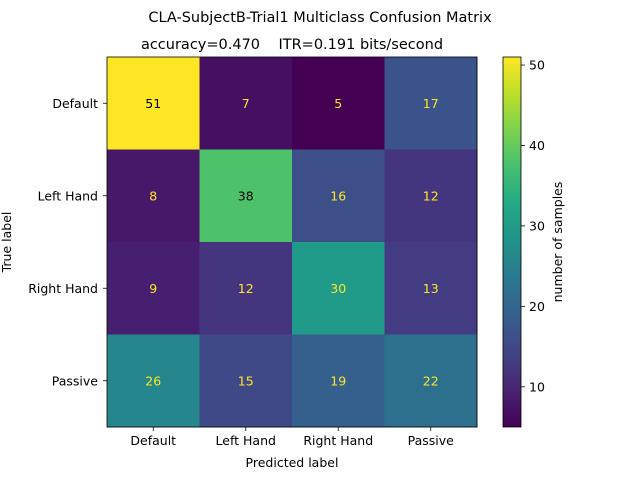  What do you see at coordinates (537, 306) in the screenshot?
I see `colorbar-tick-label: 20` at bounding box center [537, 306].